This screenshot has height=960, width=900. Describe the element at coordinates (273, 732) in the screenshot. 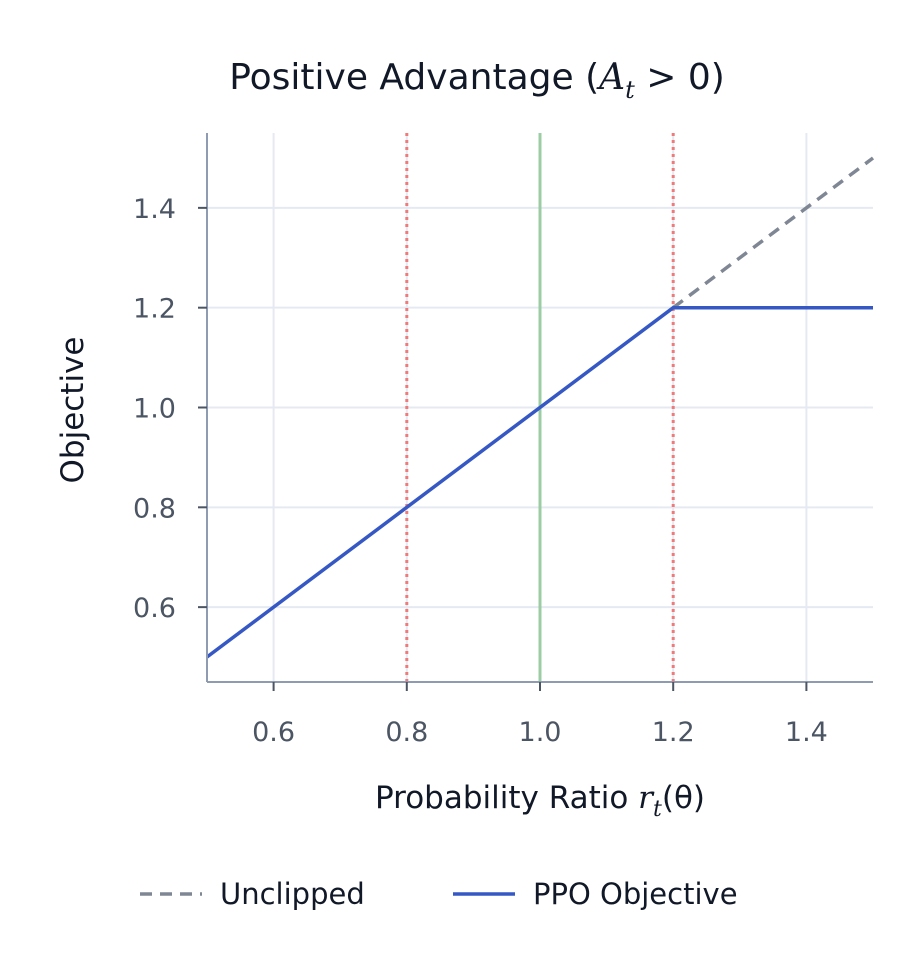

I see `x-tick-label-0: 0.6` at that location.